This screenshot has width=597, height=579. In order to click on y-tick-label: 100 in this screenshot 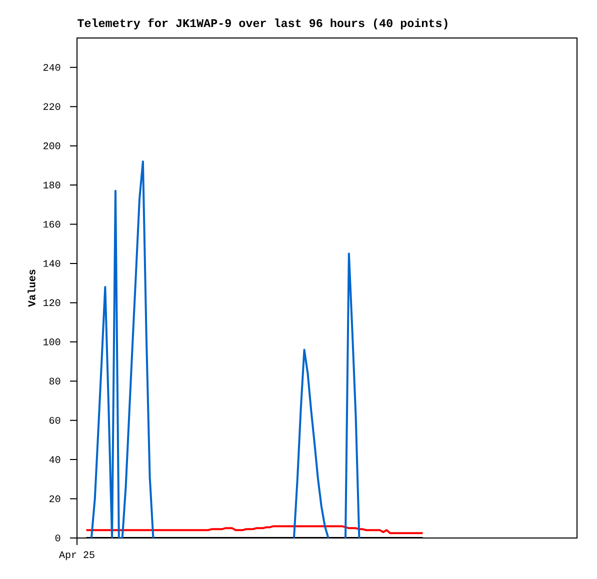, I will do `click(52, 342)`.